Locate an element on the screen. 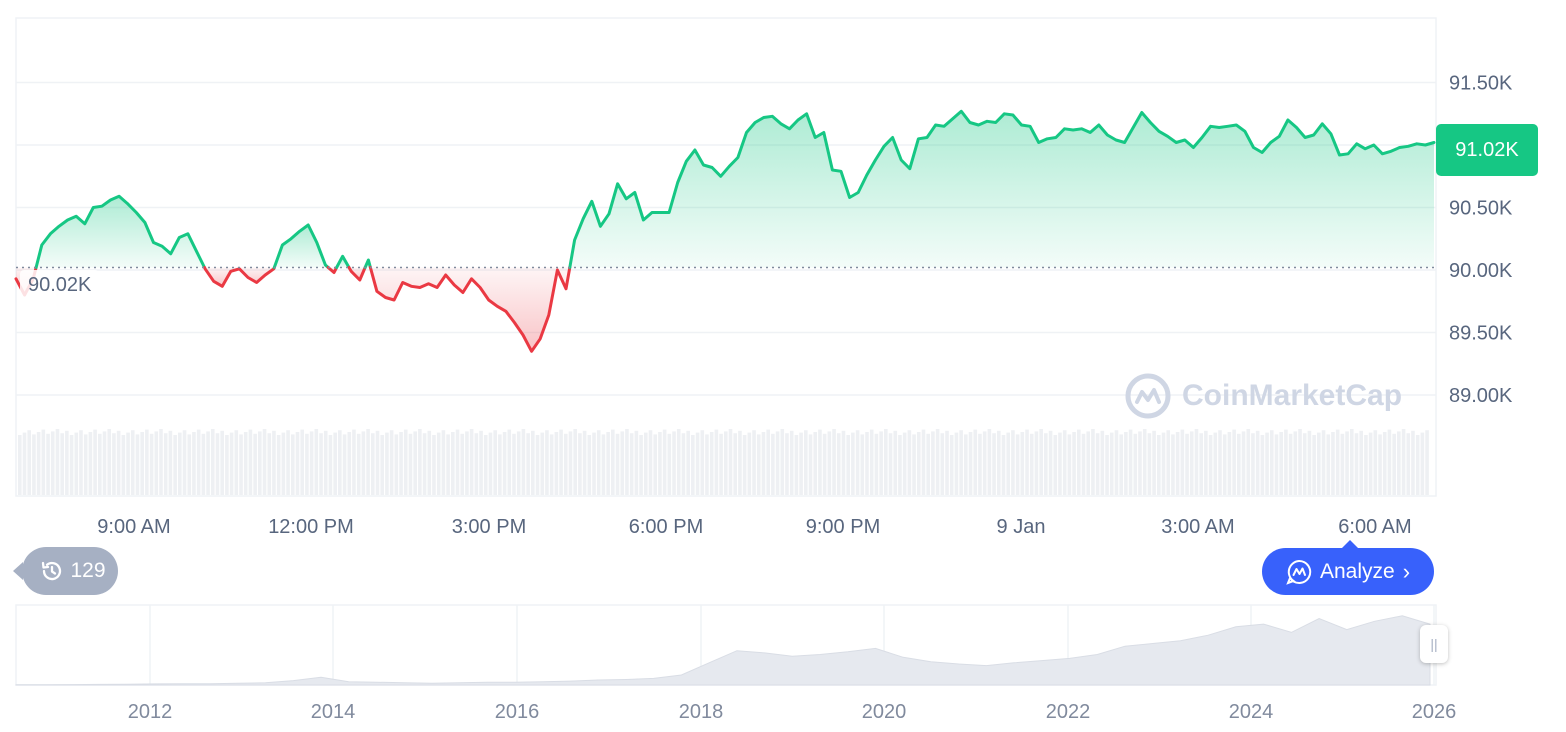 The image size is (1566, 732). navigator-handle: || is located at coordinates (1434, 644).